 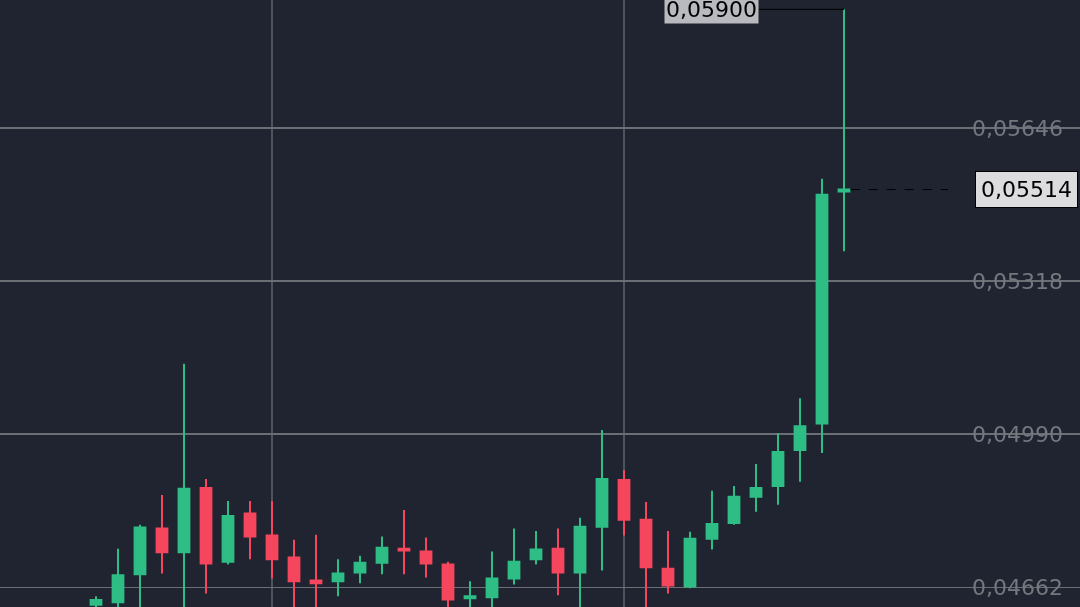 I want to click on annotation: 0,05900, so click(x=711, y=11).